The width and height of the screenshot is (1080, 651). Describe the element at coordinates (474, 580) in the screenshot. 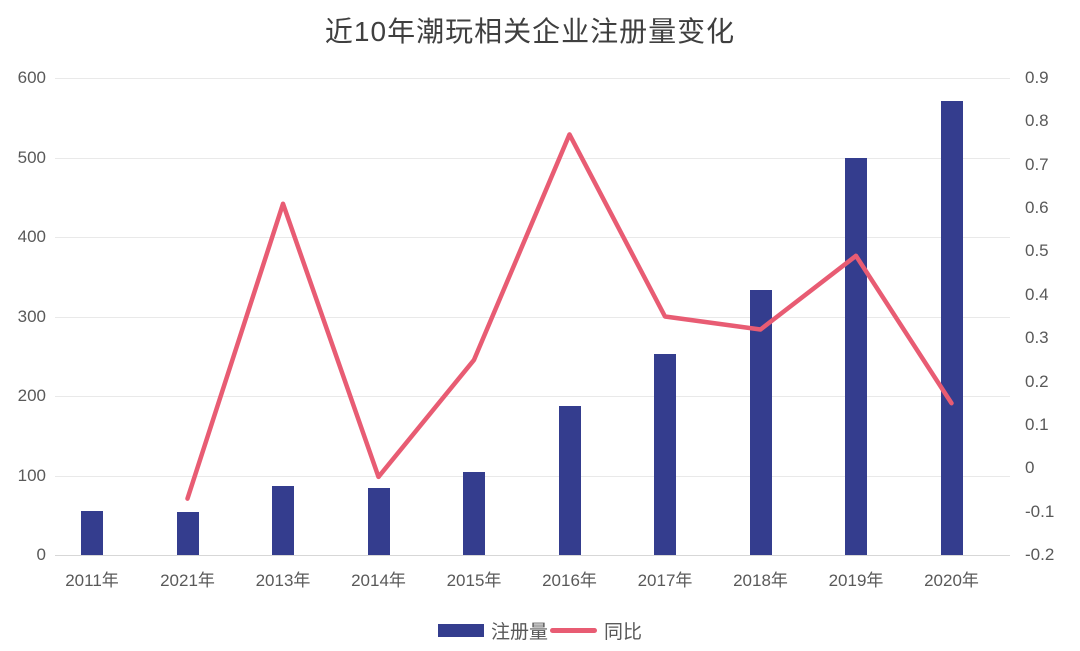

I see `x-axis-label-2015年: 2015年` at that location.